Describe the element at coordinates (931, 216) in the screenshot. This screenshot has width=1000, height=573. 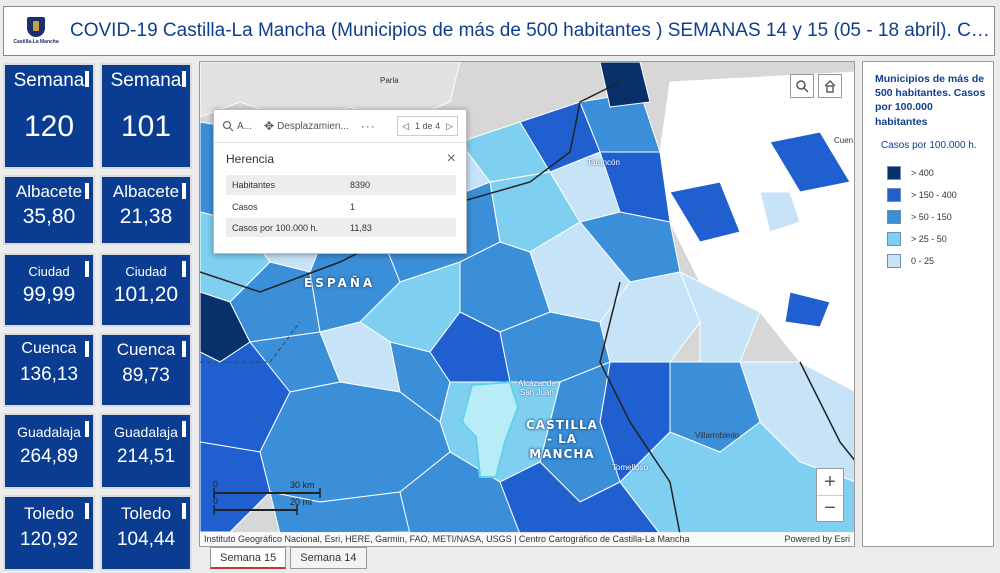
I see `legend-label: > 50 - 150` at that location.